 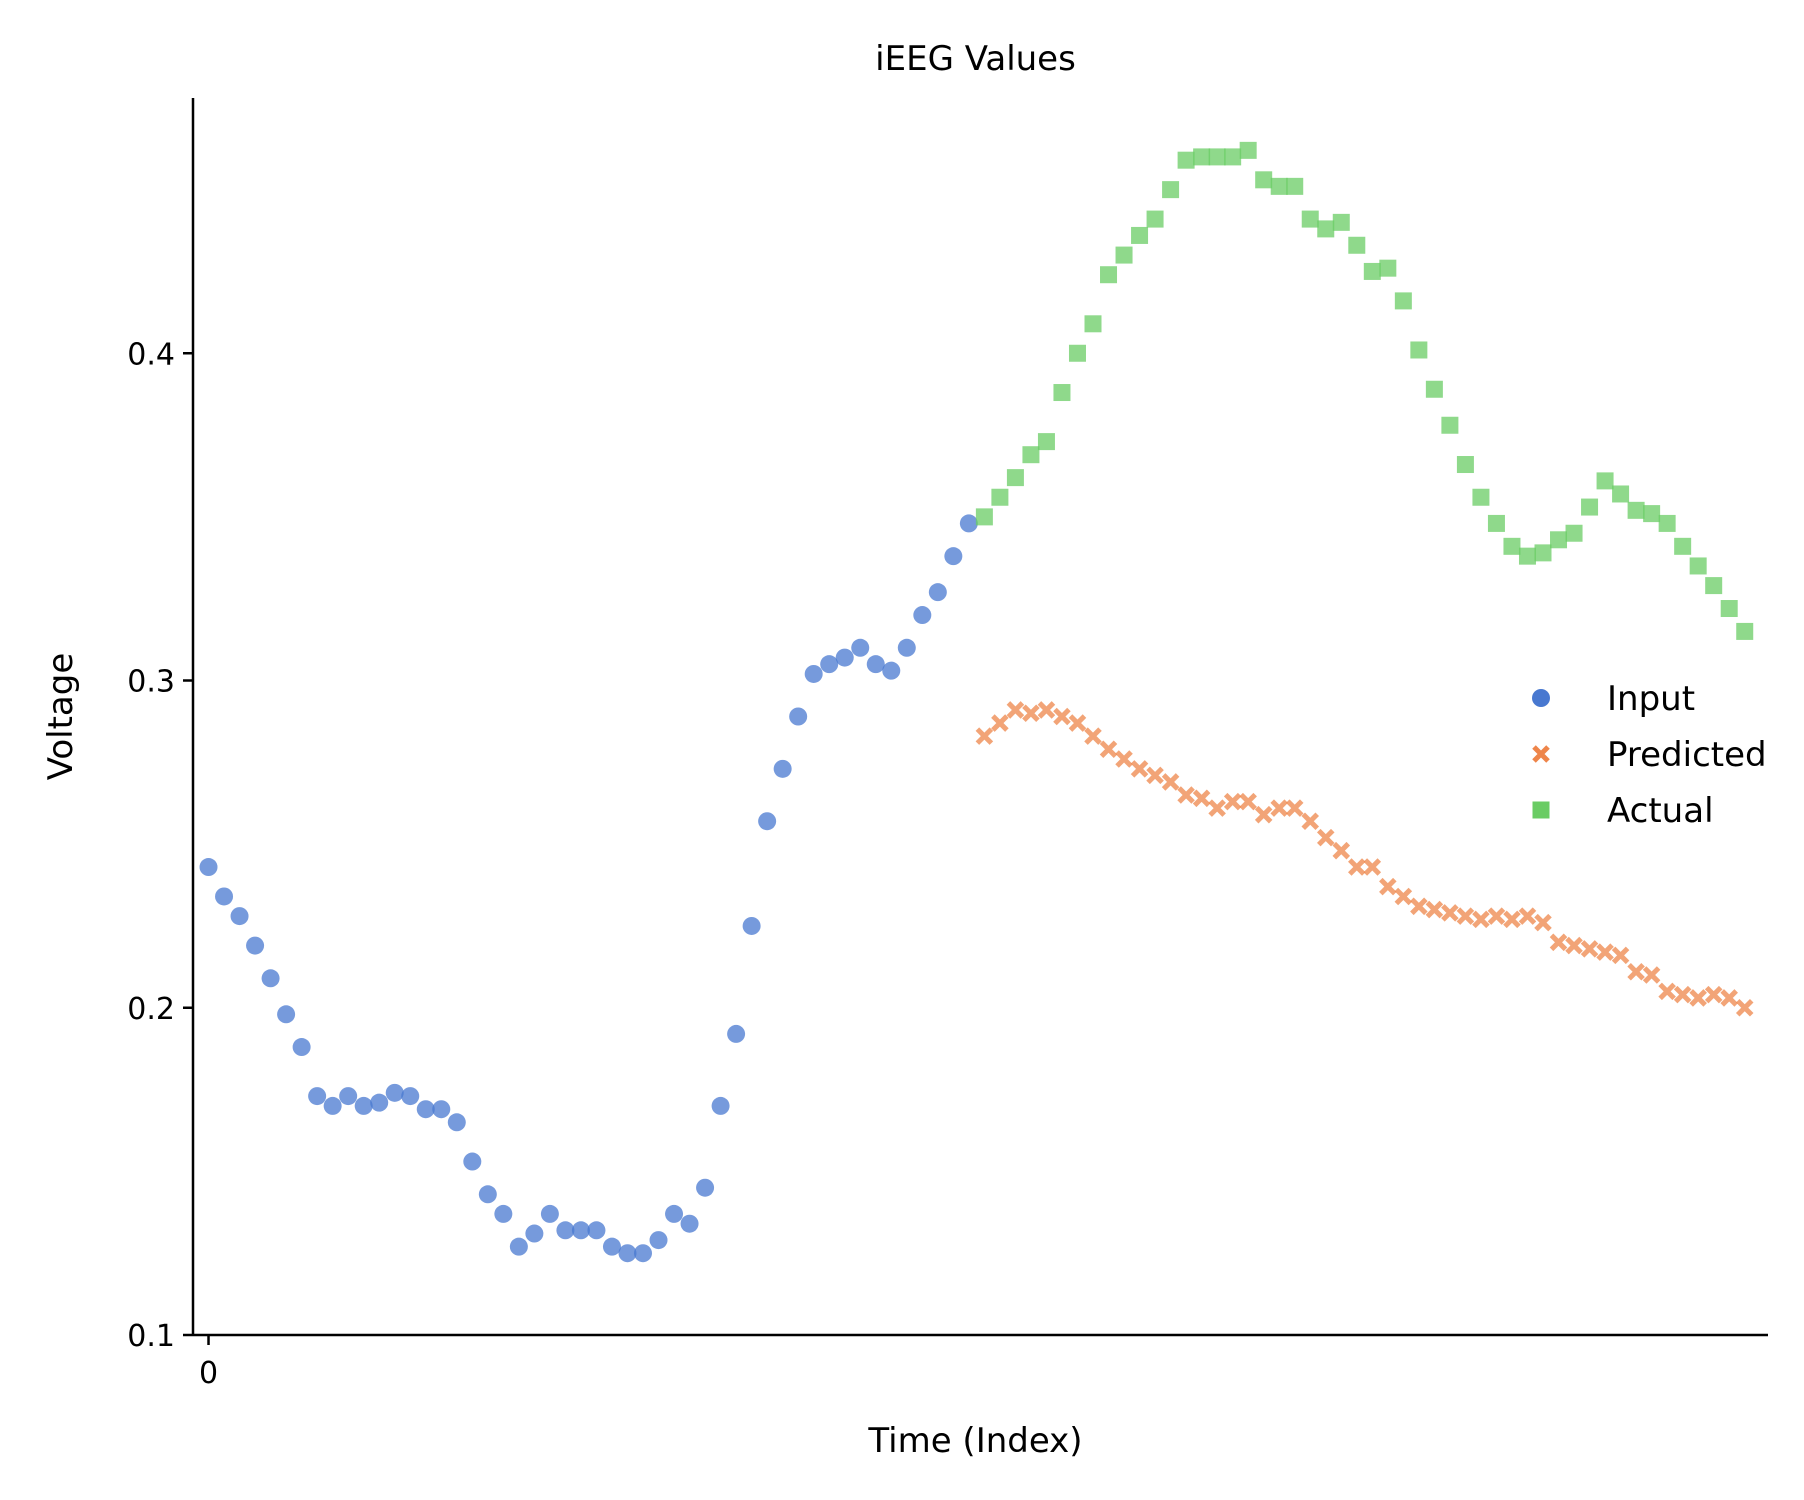 I want to click on series-actual, so click(x=1364, y=390).